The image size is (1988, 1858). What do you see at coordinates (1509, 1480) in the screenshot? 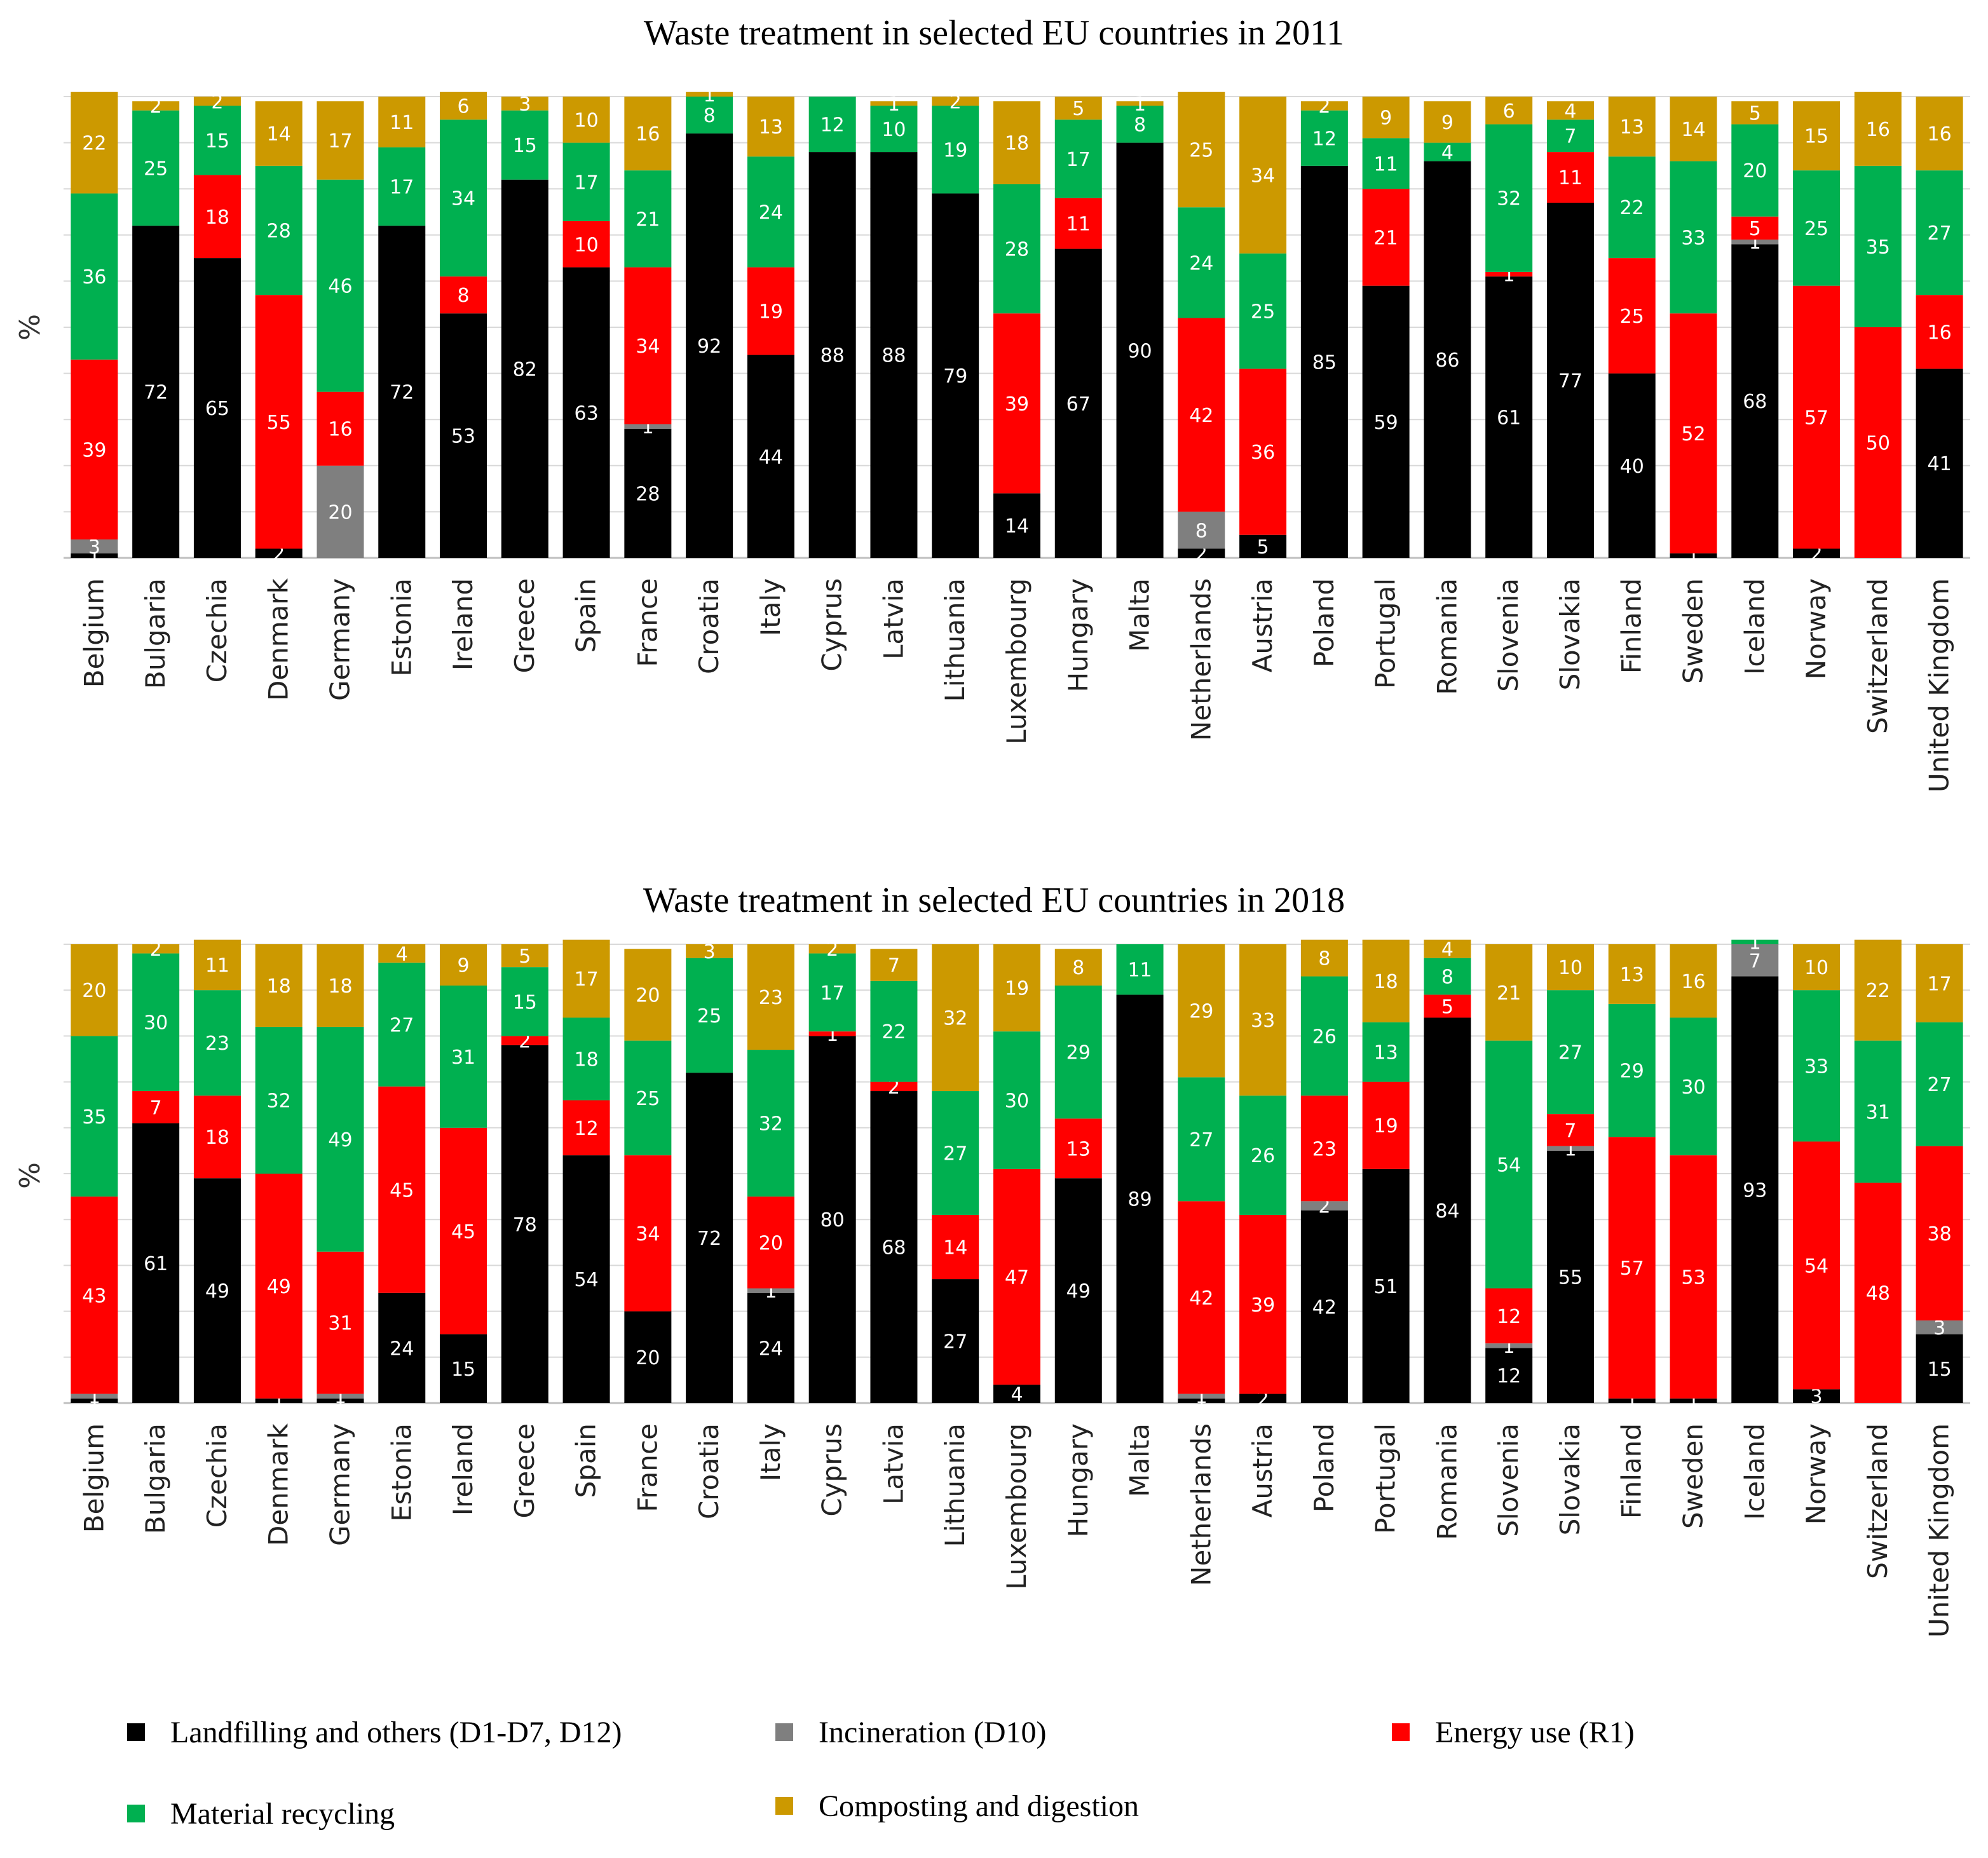
I see `category-label: Slovenia` at bounding box center [1509, 1480].